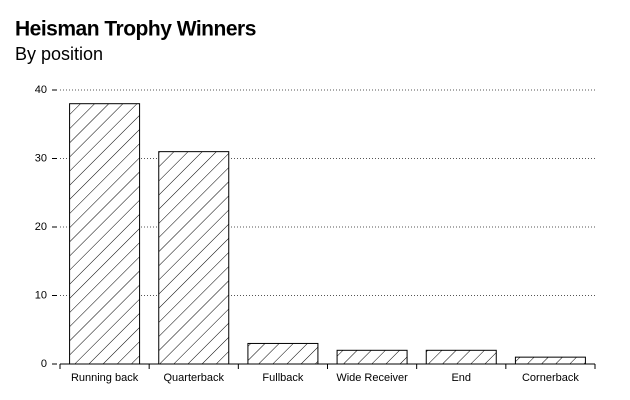 This screenshot has width=630, height=400. What do you see at coordinates (461, 378) in the screenshot?
I see `x-tick-label: End` at bounding box center [461, 378].